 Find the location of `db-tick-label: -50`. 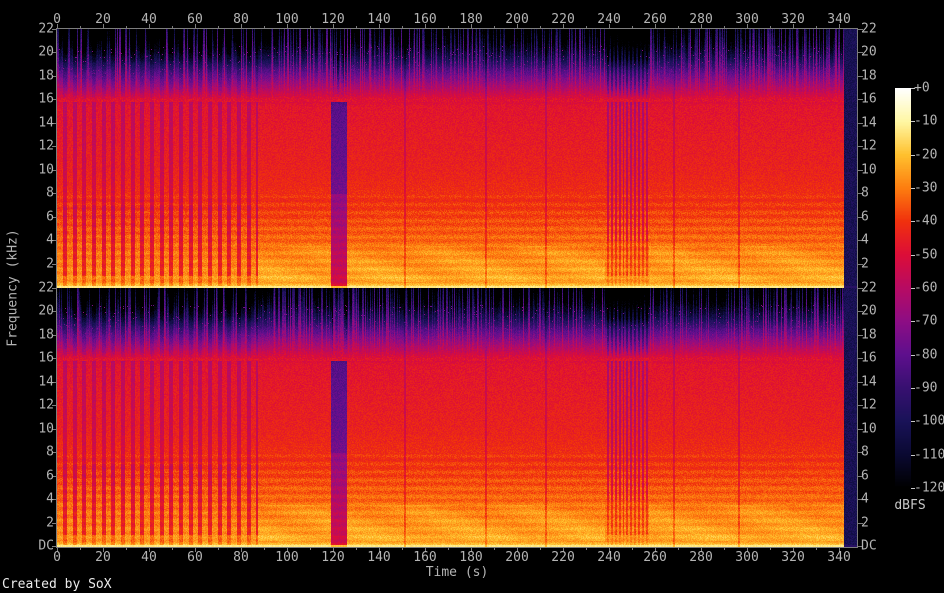

db-tick-label: -50 is located at coordinates (926, 255).